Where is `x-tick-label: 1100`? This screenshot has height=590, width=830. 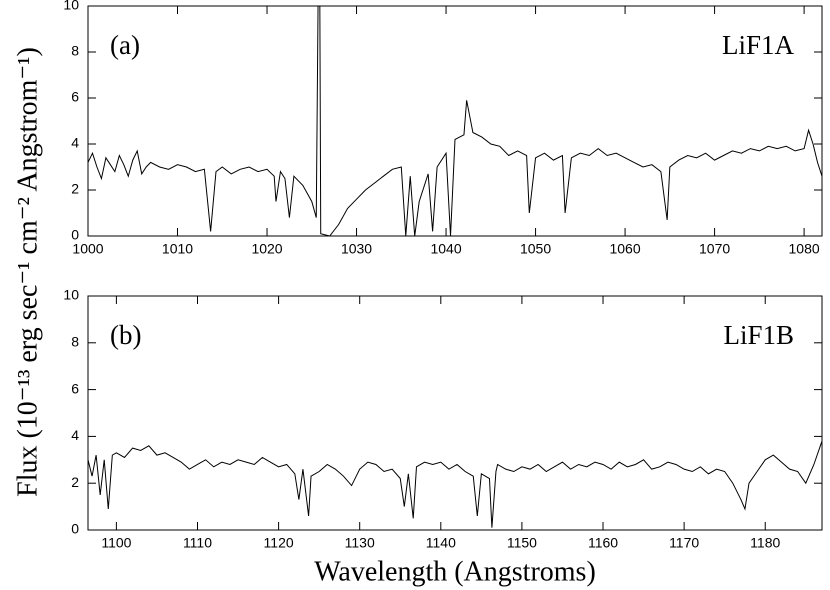 x-tick-label: 1100 is located at coordinates (116, 543).